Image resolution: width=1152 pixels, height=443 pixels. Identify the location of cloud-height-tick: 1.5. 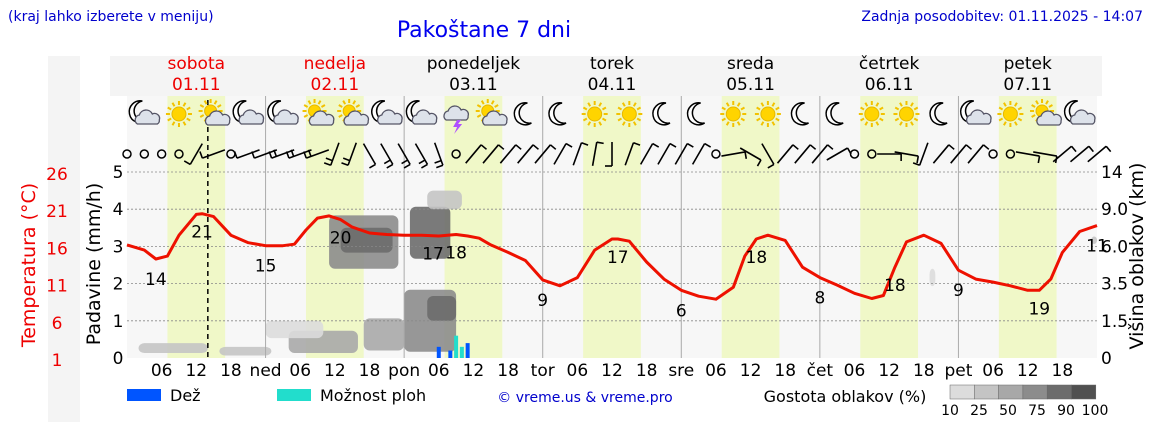
(1114, 322).